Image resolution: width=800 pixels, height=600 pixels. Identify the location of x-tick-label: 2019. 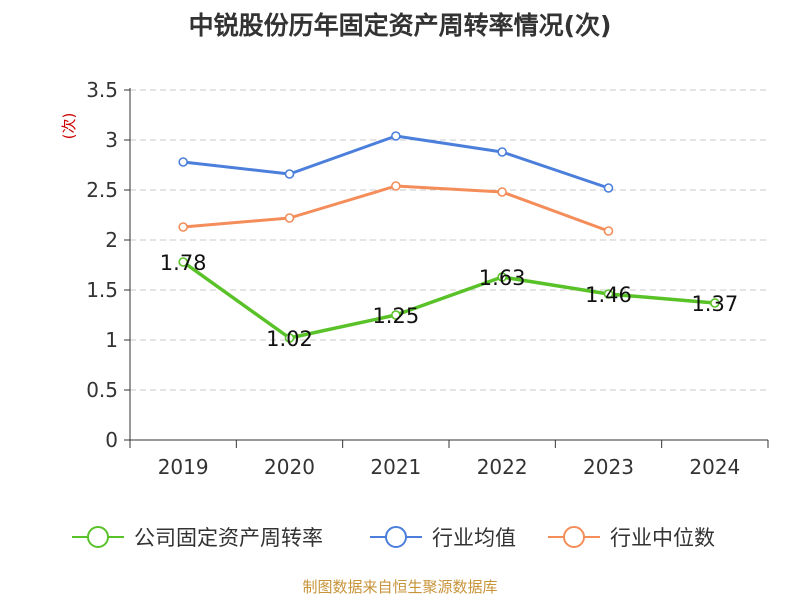
(183, 467).